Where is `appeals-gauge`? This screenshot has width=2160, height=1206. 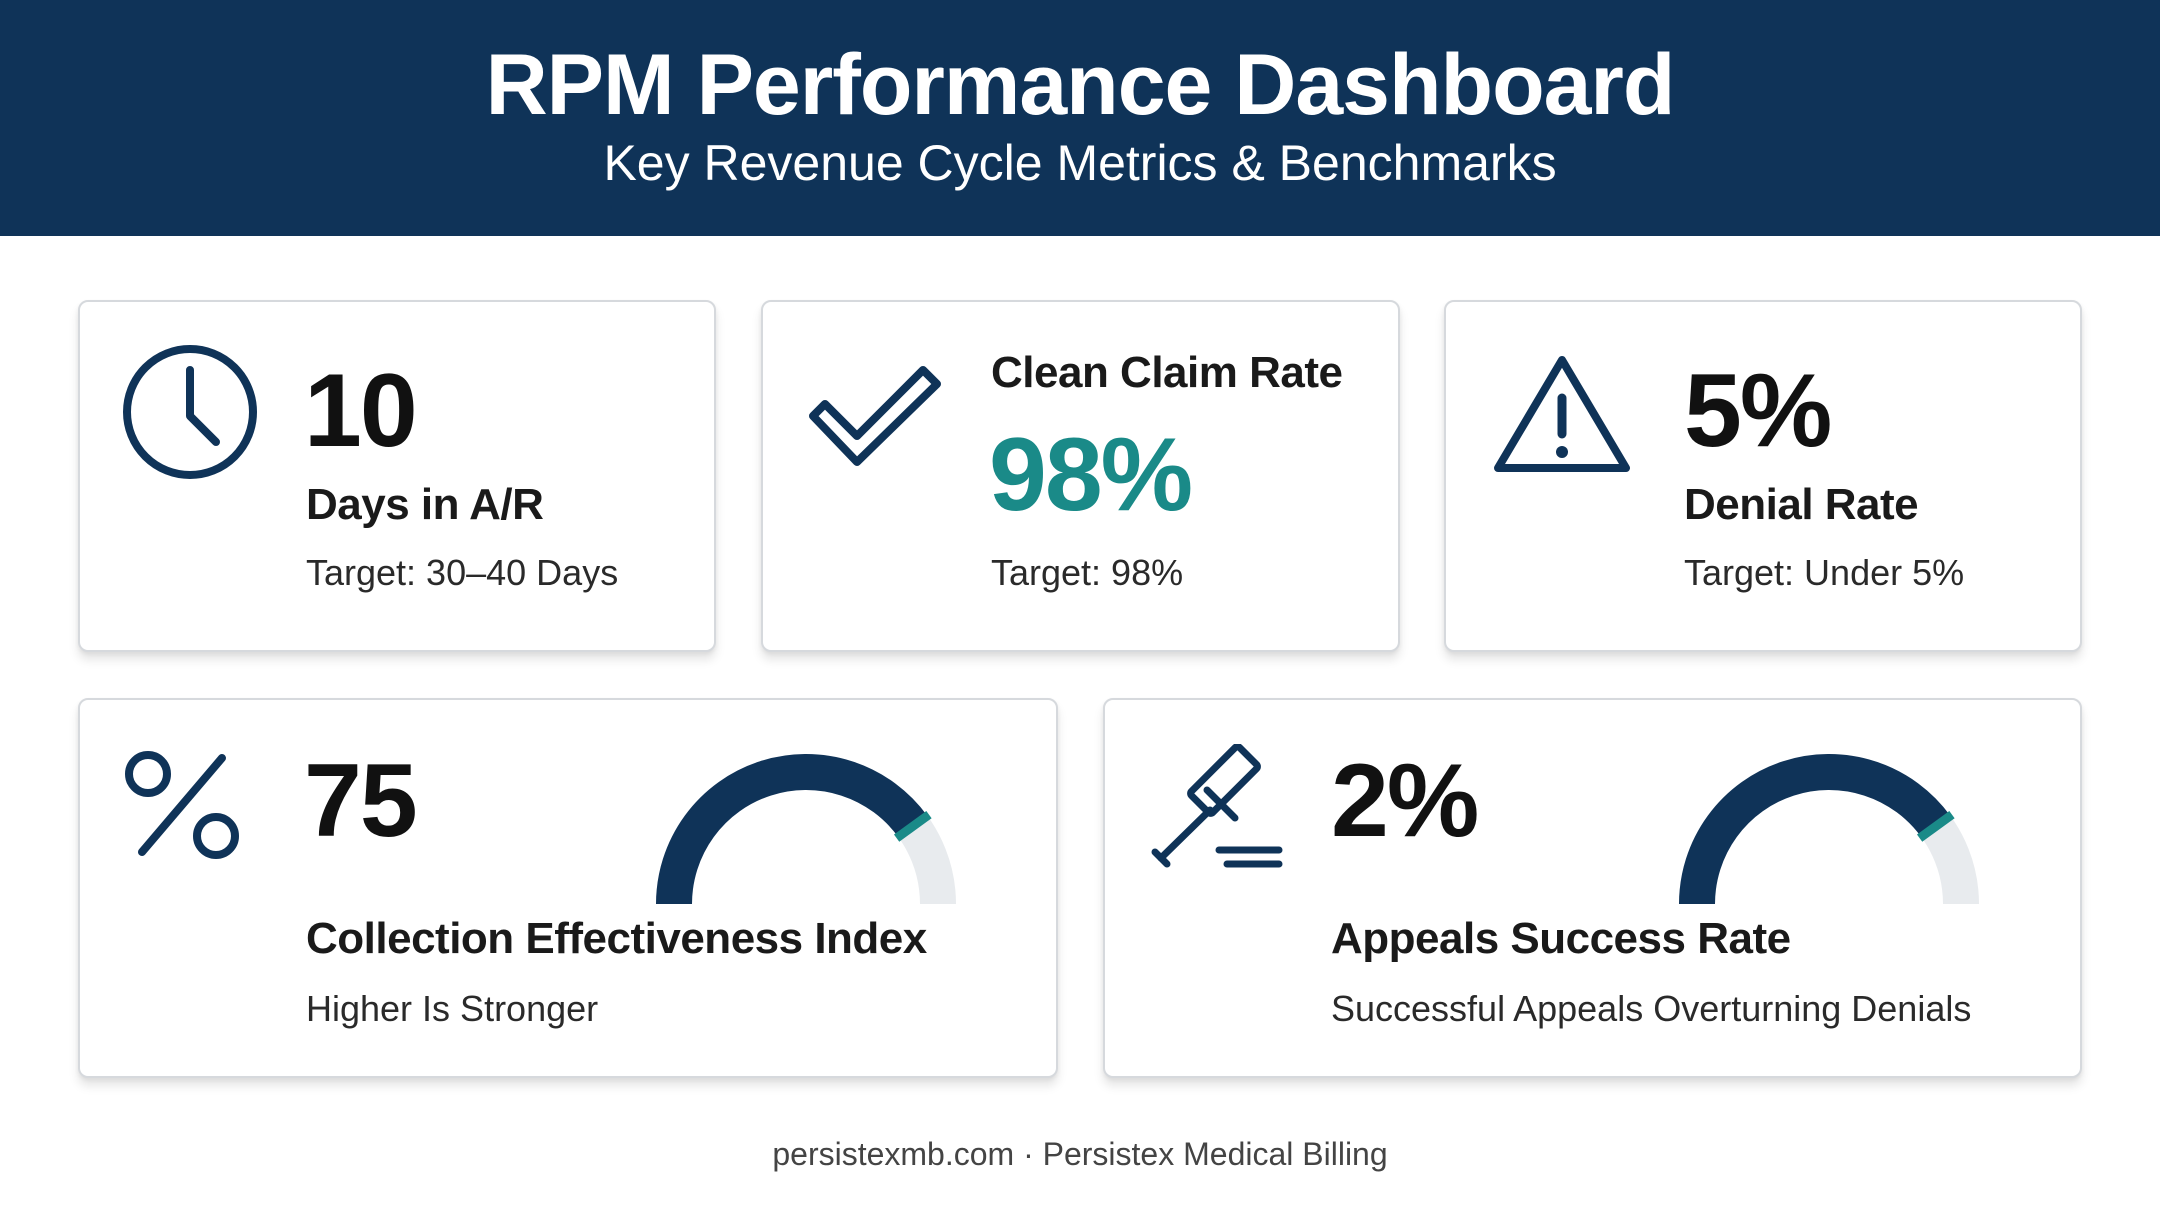 appeals-gauge is located at coordinates (1829, 826).